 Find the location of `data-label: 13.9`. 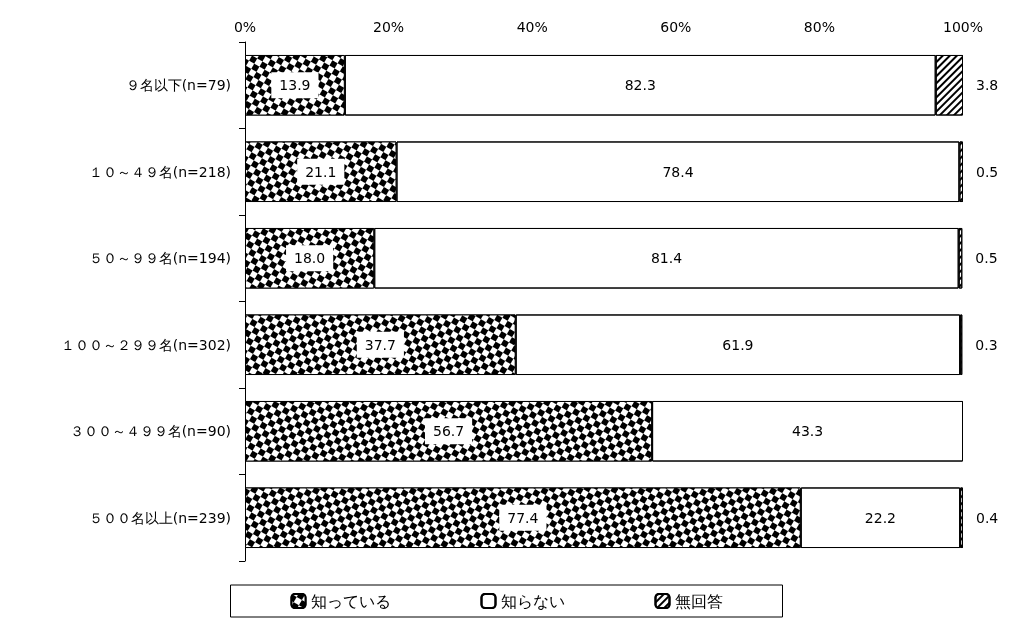

data-label: 13.9 is located at coordinates (295, 85).